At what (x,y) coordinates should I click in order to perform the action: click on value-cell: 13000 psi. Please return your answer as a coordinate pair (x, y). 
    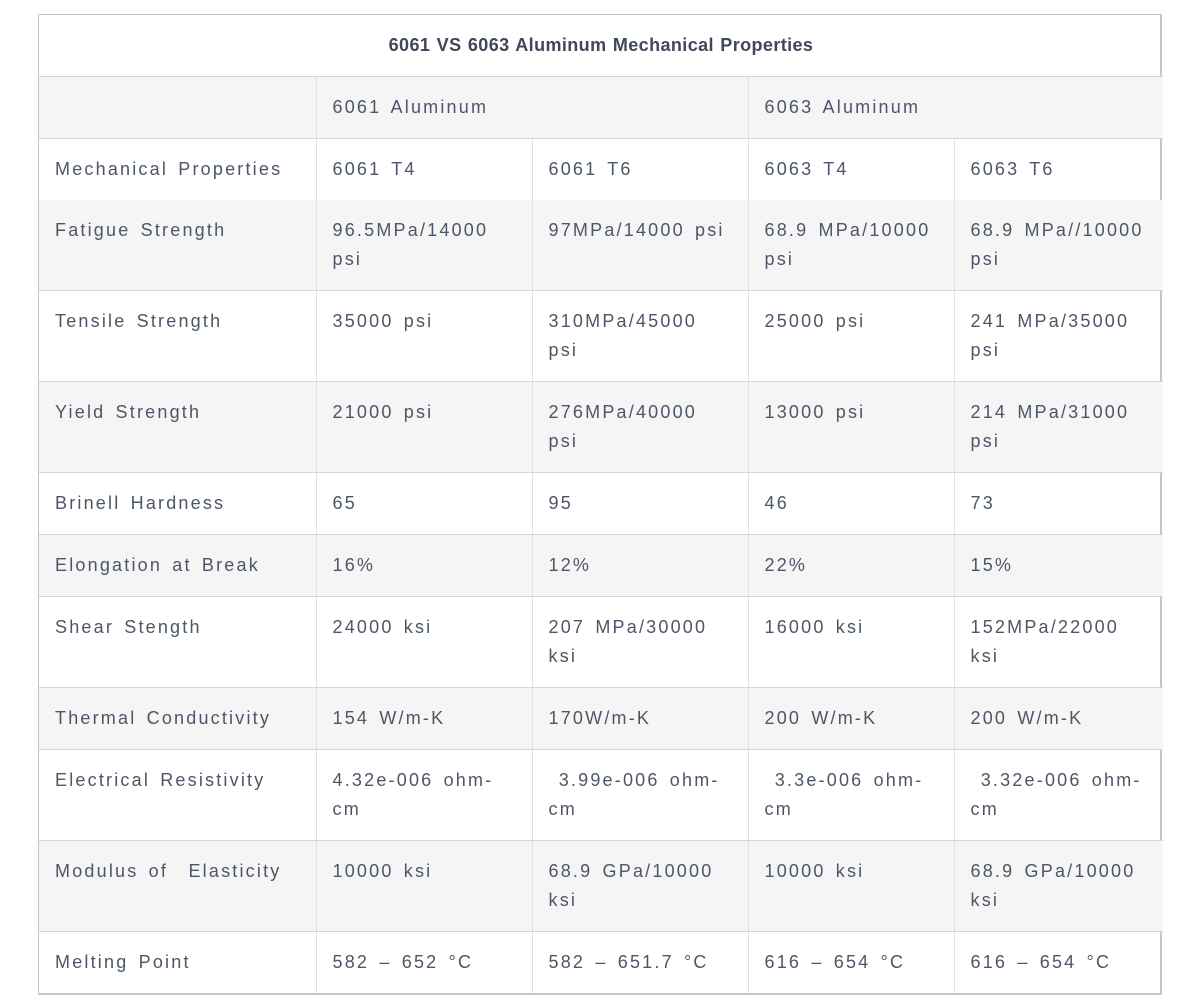
    Looking at the image, I should click on (851, 427).